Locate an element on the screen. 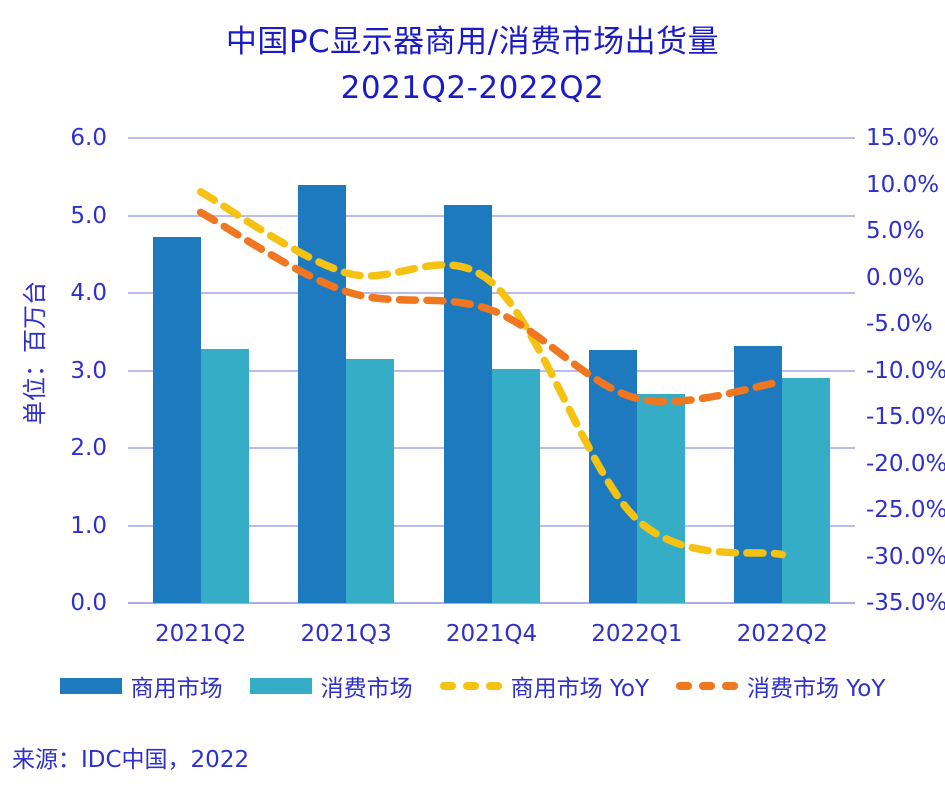  left-tick-1.0: 1.0 is located at coordinates (88, 525).